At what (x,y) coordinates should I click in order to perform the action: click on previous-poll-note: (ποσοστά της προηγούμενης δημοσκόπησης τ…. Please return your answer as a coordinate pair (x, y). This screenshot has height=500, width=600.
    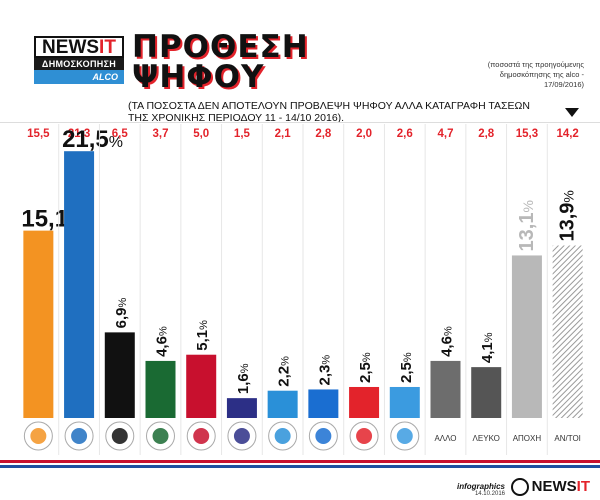
    Looking at the image, I should click on (535, 74).